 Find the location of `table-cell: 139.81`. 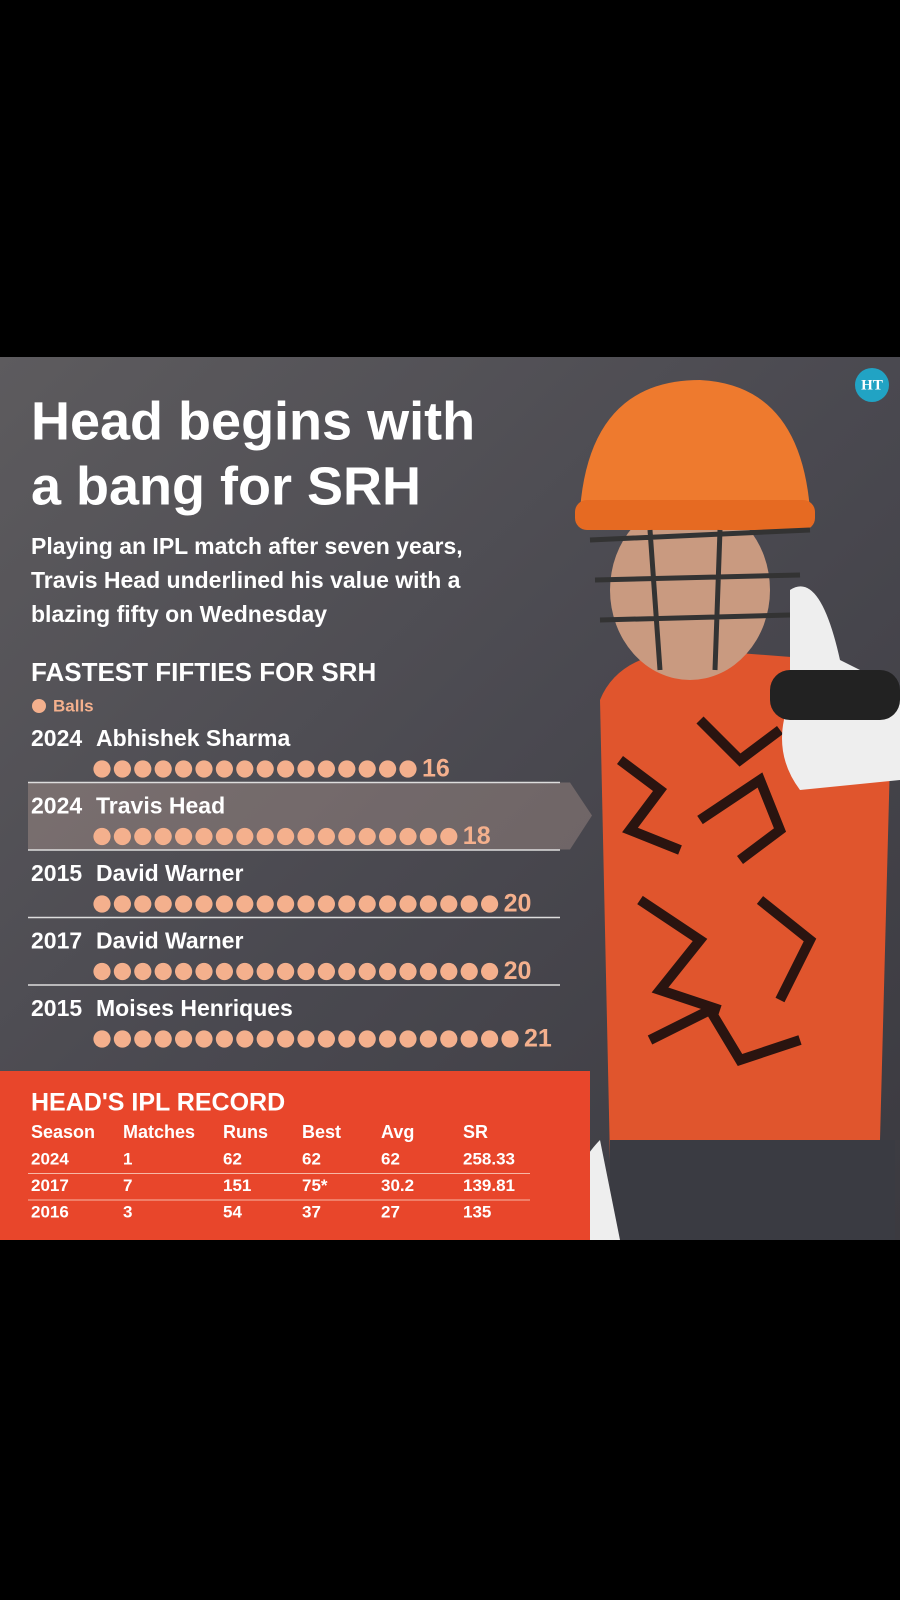

table-cell: 139.81 is located at coordinates (489, 1185).